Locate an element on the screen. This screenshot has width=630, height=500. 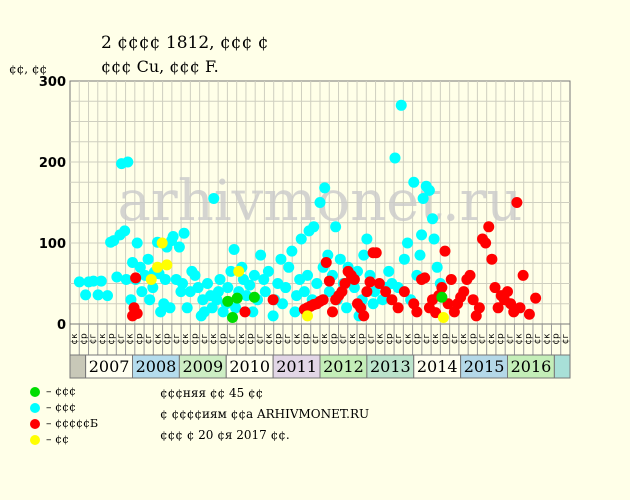
legend: – ¢¢¢ – ¢¢¢ – ¢¢¢¢¢Б – ¢¢ is located at coordinates (64, 416).